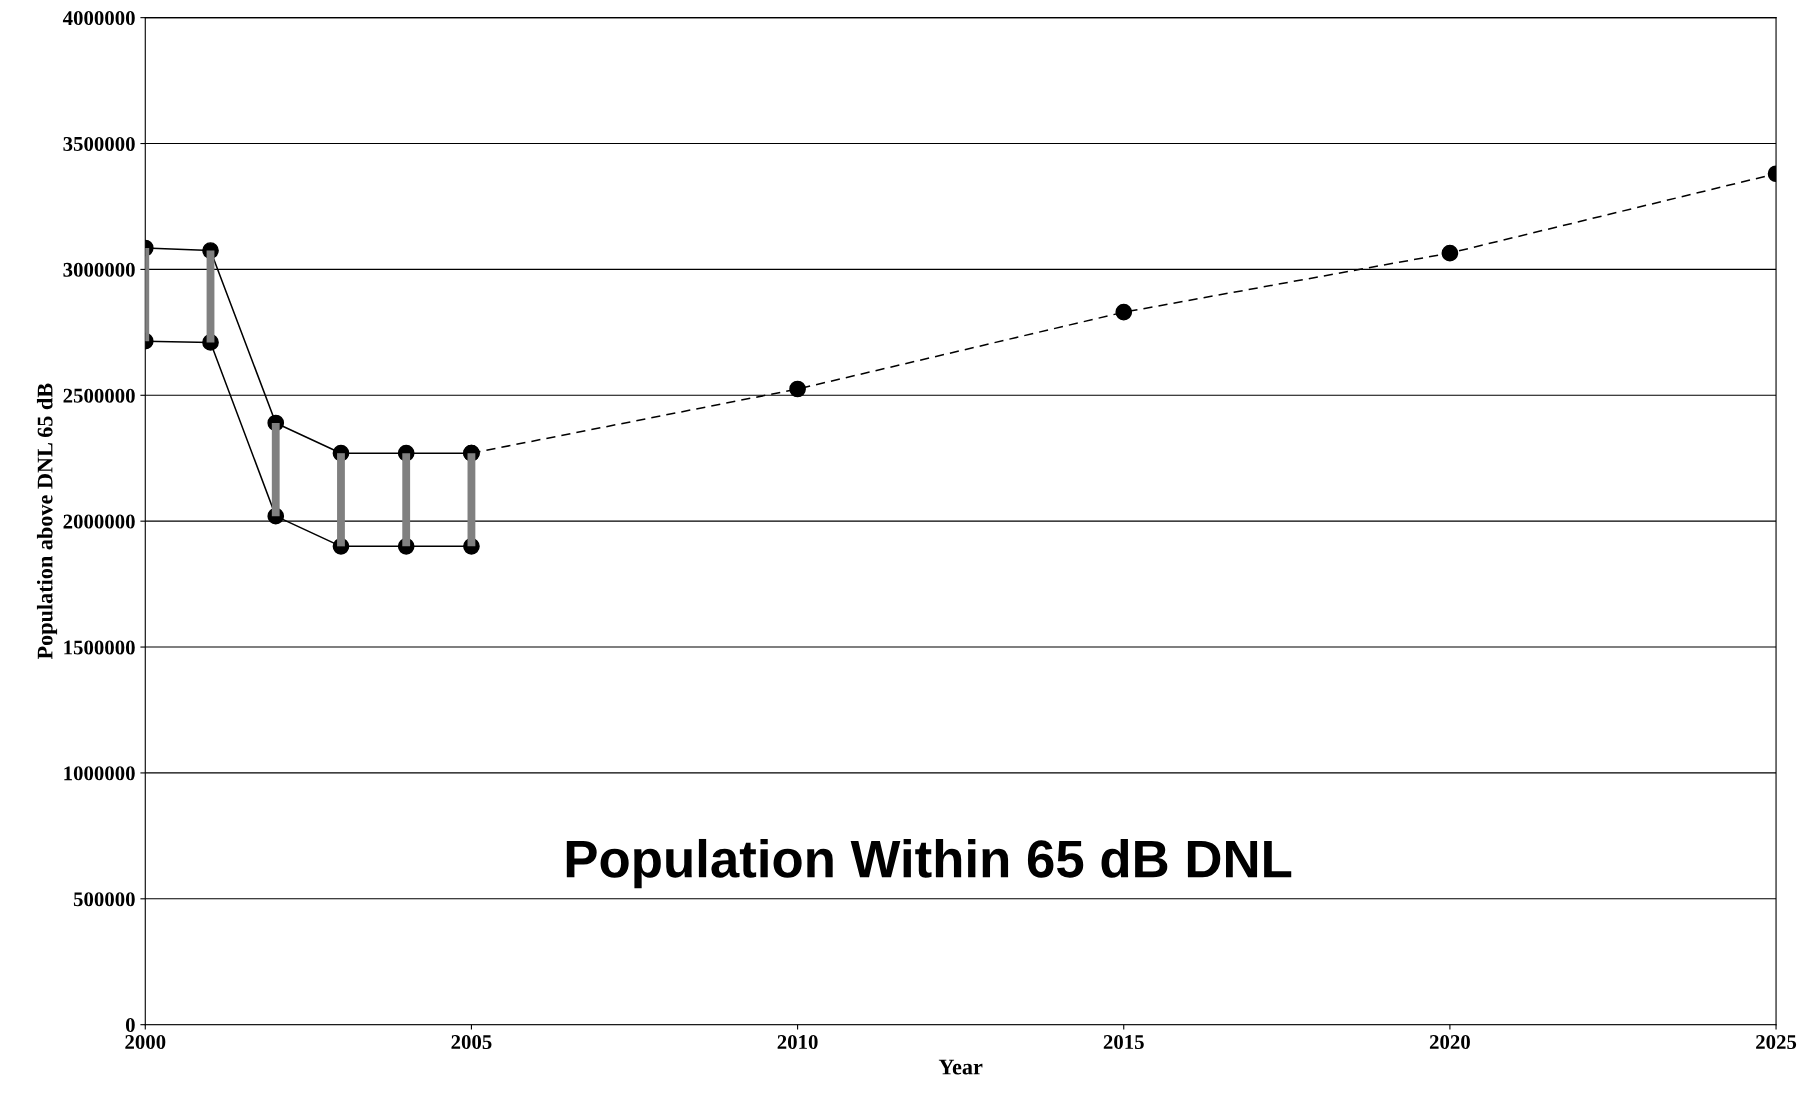  What do you see at coordinates (1123, 1042) in the screenshot?
I see `x-tick-label: 2015` at bounding box center [1123, 1042].